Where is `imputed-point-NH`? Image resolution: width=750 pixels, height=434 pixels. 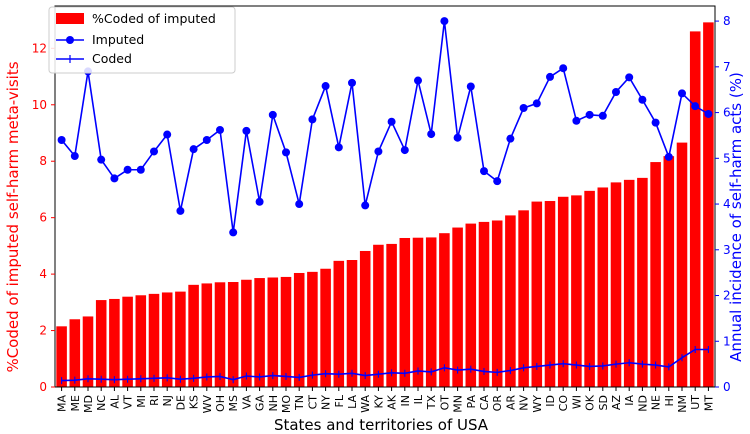
imputed-point-NH is located at coordinates (272, 114).